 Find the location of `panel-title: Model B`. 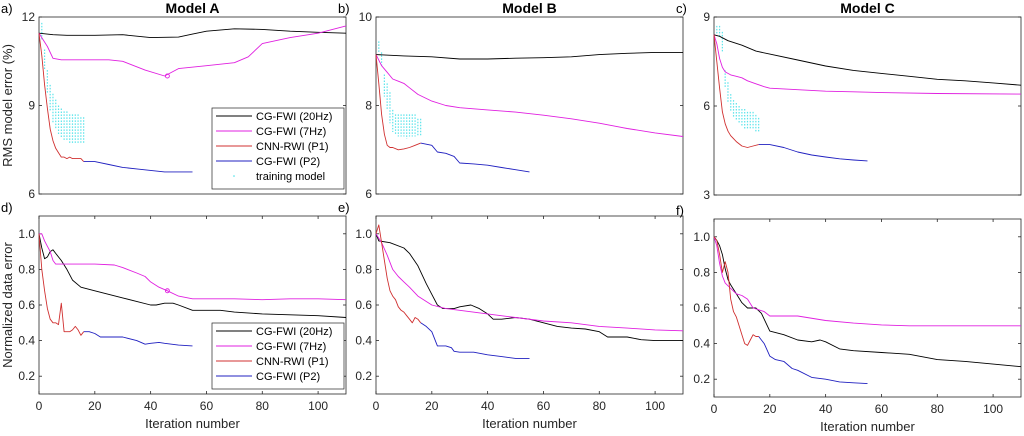

panel-title: Model B is located at coordinates (529, 8).